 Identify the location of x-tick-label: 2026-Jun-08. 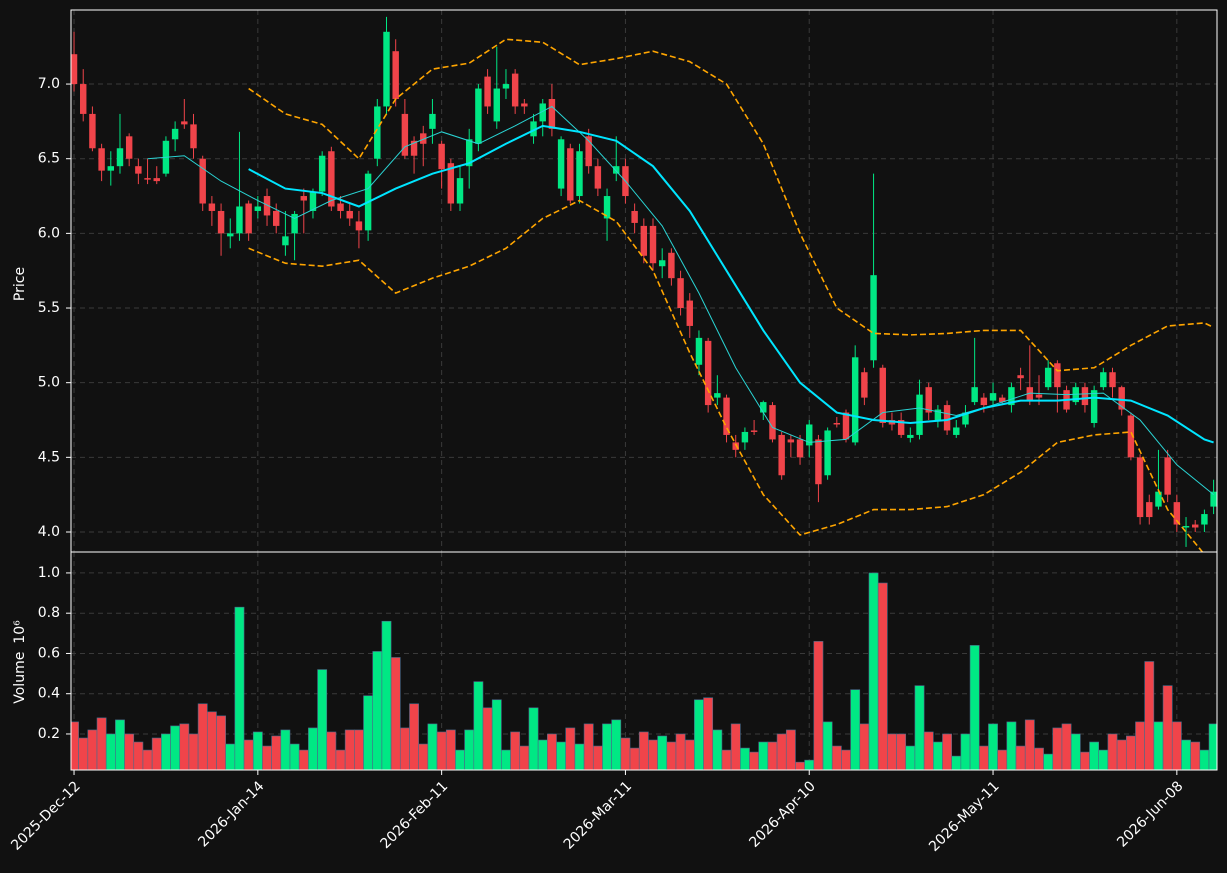
(1150, 814).